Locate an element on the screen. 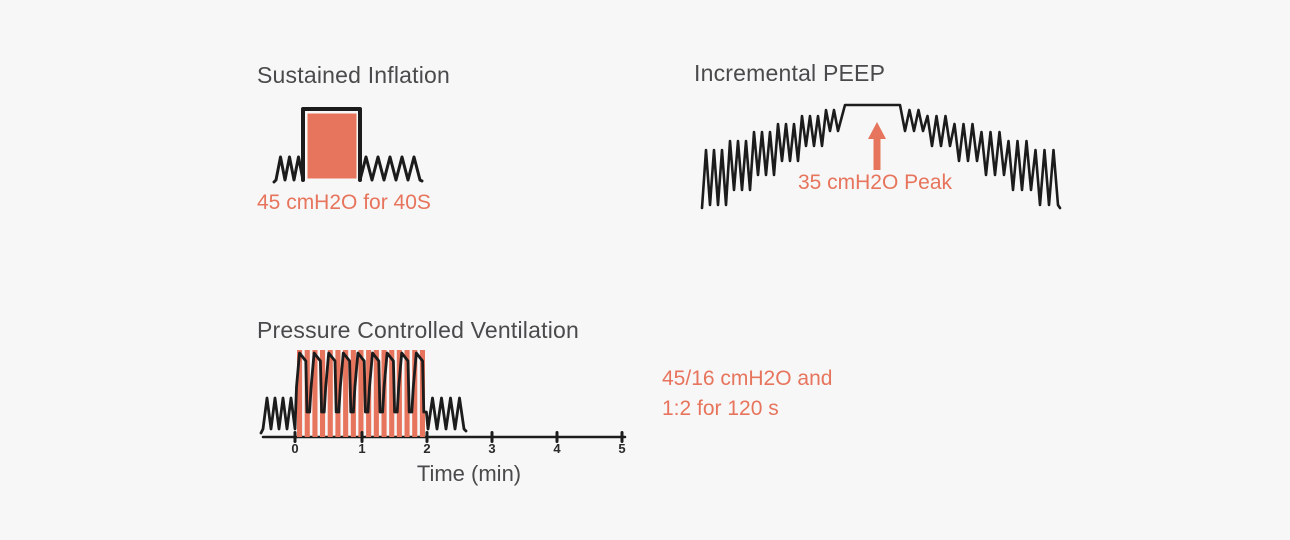  pcv-trace is located at coordinates (363, 393).